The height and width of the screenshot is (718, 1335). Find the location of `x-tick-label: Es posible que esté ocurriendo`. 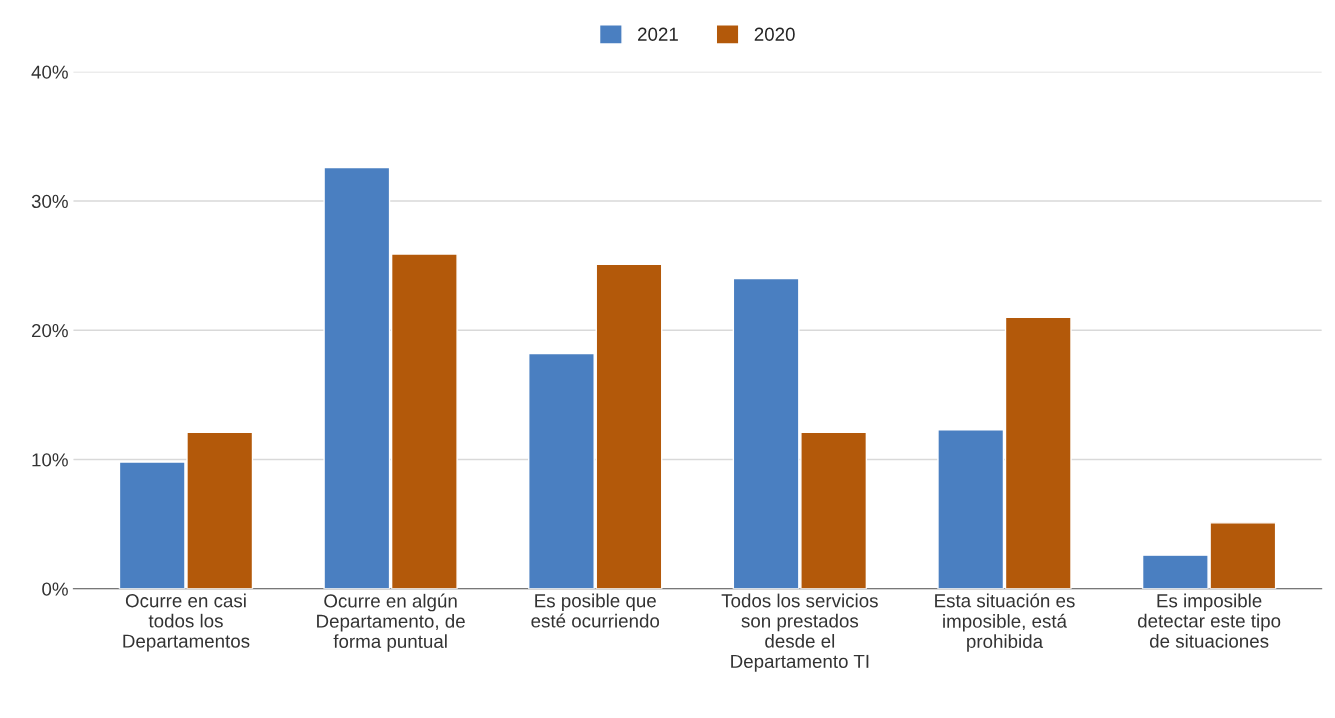

x-tick-label: Es posible que esté ocurriendo is located at coordinates (595, 610).